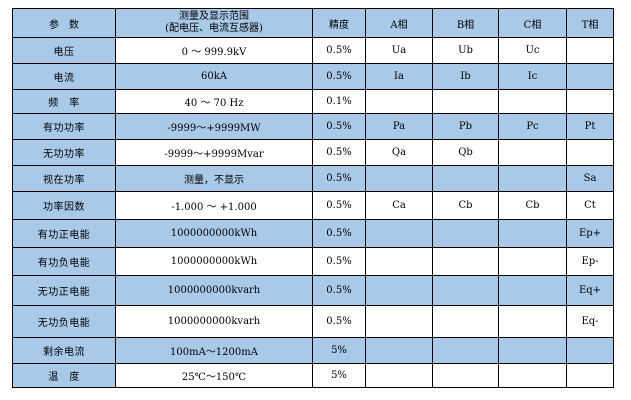 This screenshot has width=631, height=400. Describe the element at coordinates (465, 152) in the screenshot. I see `cell: Qb` at that location.